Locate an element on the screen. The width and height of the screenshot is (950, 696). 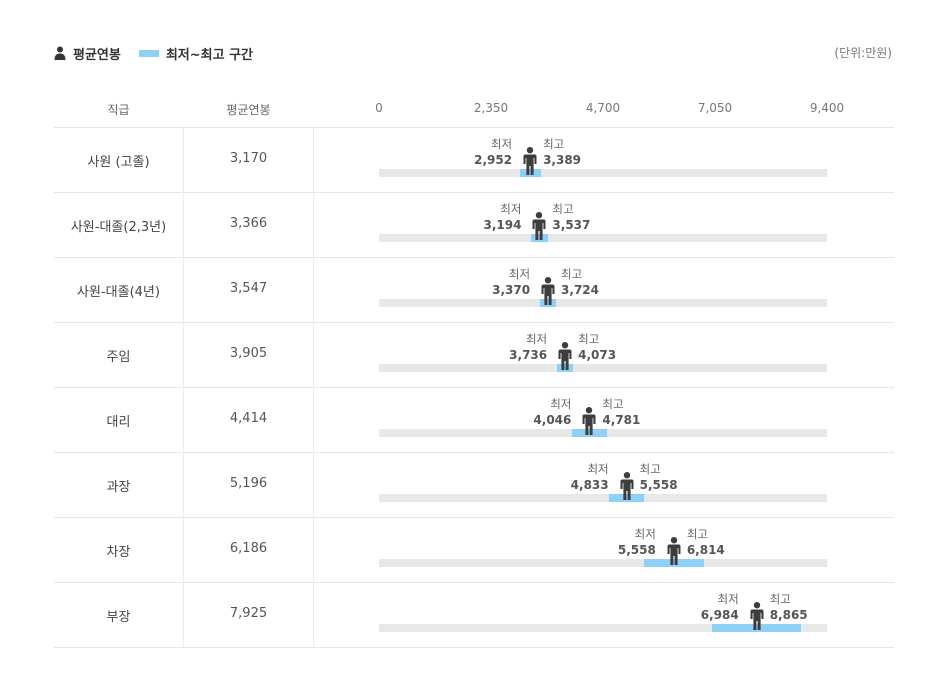
average-salary: 3,170 is located at coordinates (248, 158).